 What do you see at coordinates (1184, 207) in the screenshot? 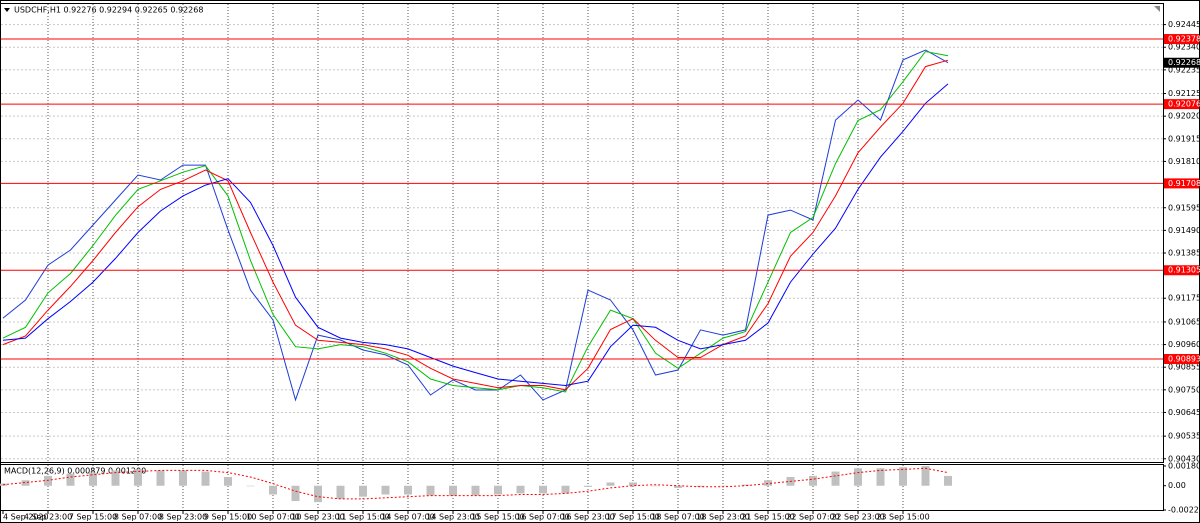
I see `y-tick-label: 0.91595` at bounding box center [1184, 207].